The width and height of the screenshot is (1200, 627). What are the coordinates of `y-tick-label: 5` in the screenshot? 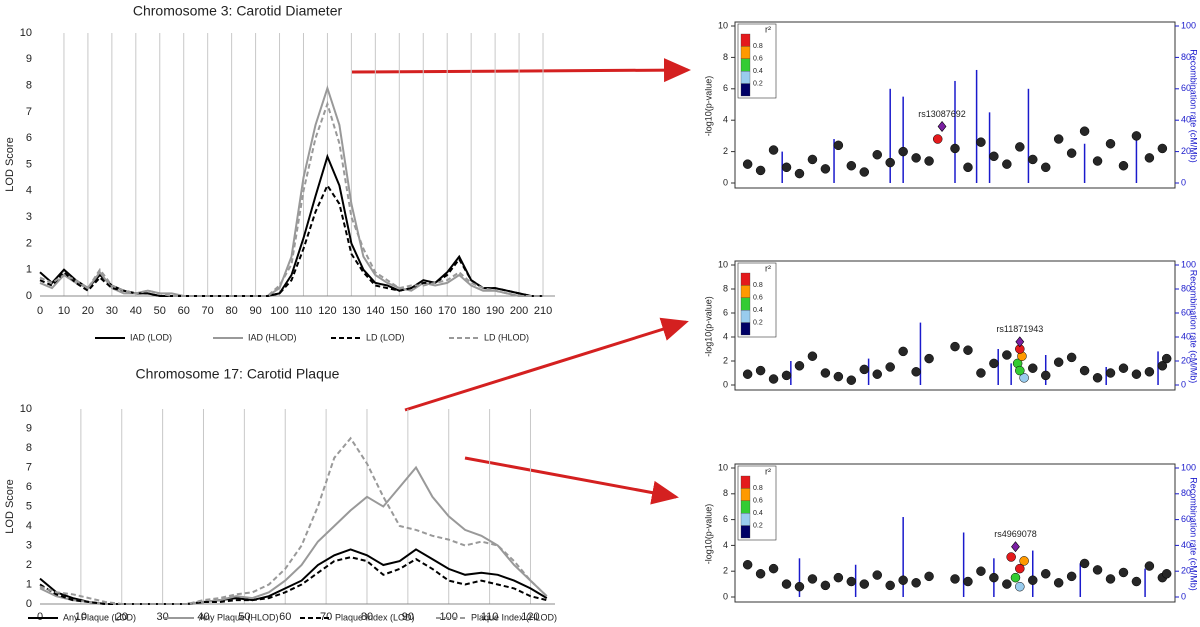 It's located at (29, 506).